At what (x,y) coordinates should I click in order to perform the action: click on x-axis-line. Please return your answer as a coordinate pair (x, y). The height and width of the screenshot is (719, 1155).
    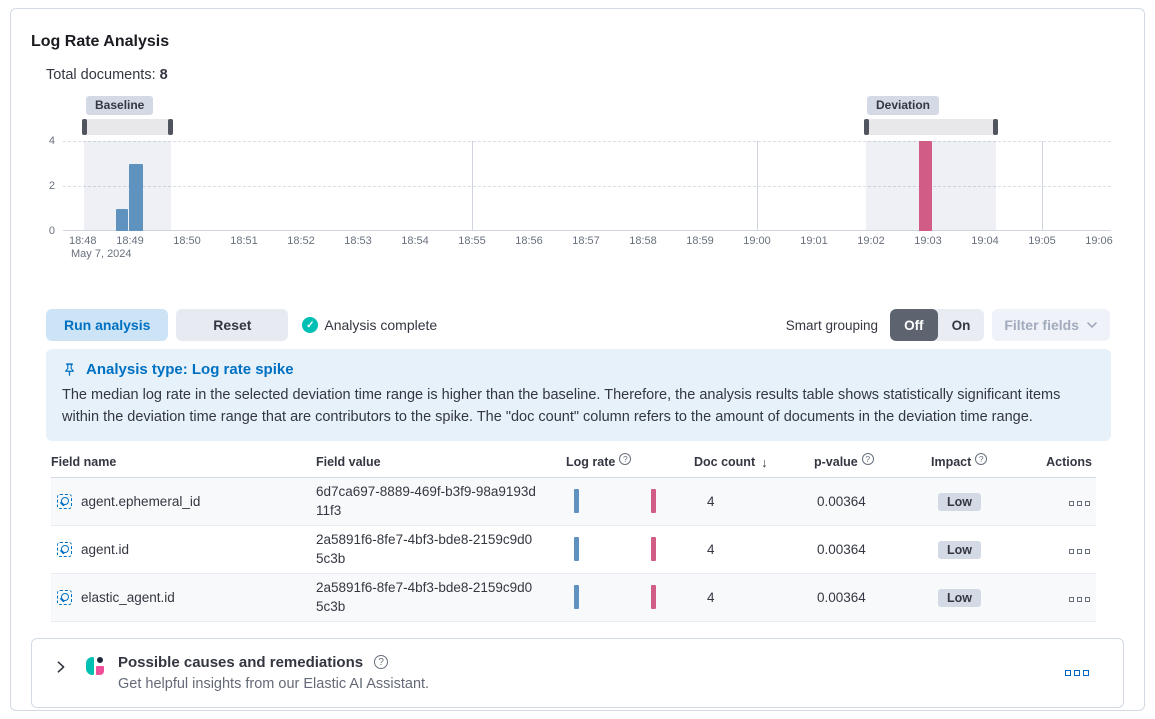
    Looking at the image, I should click on (587, 230).